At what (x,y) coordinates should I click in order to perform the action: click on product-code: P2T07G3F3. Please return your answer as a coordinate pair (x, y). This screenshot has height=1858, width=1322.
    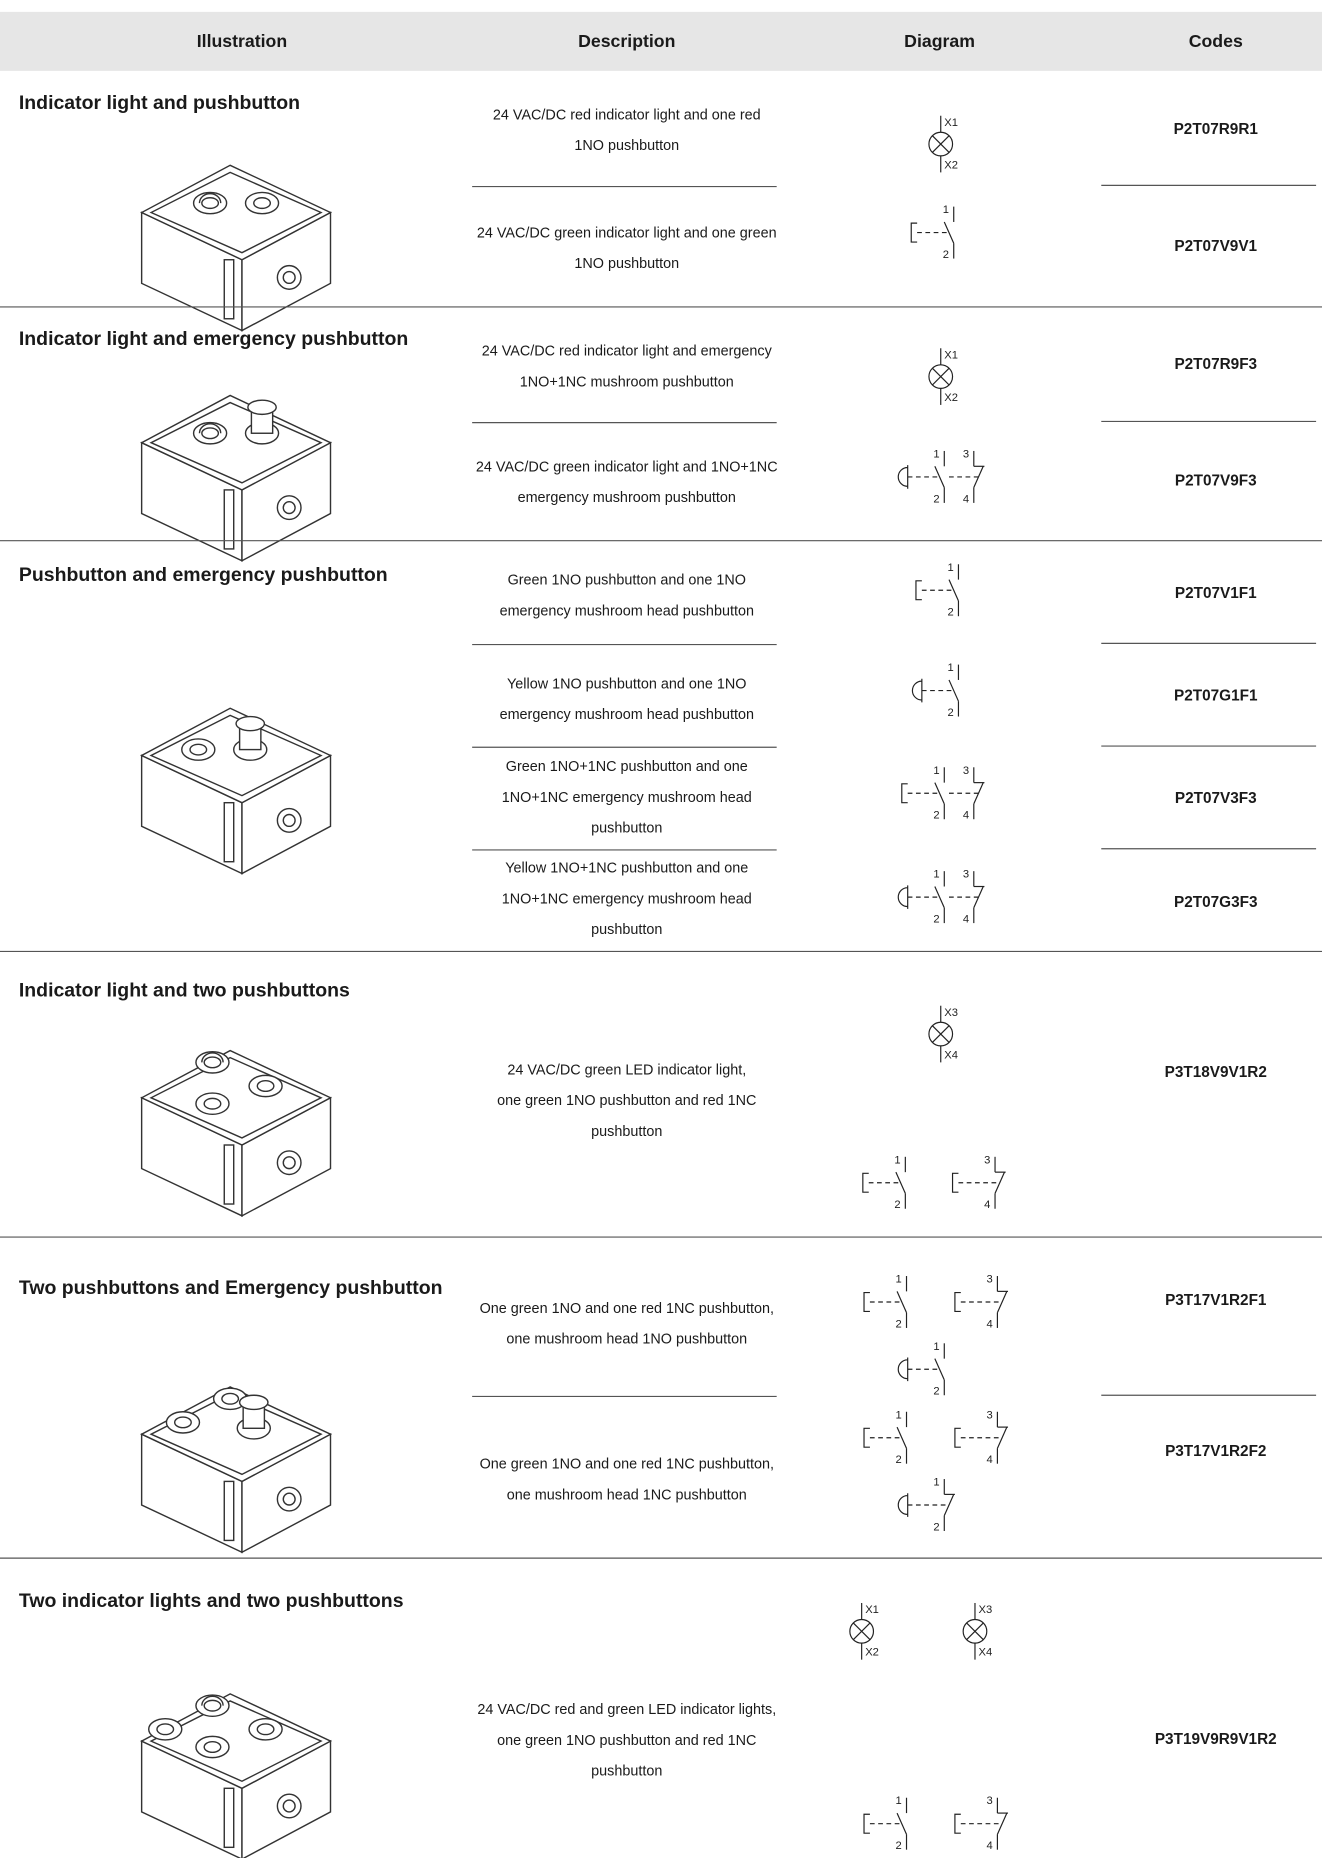
    Looking at the image, I should click on (1216, 902).